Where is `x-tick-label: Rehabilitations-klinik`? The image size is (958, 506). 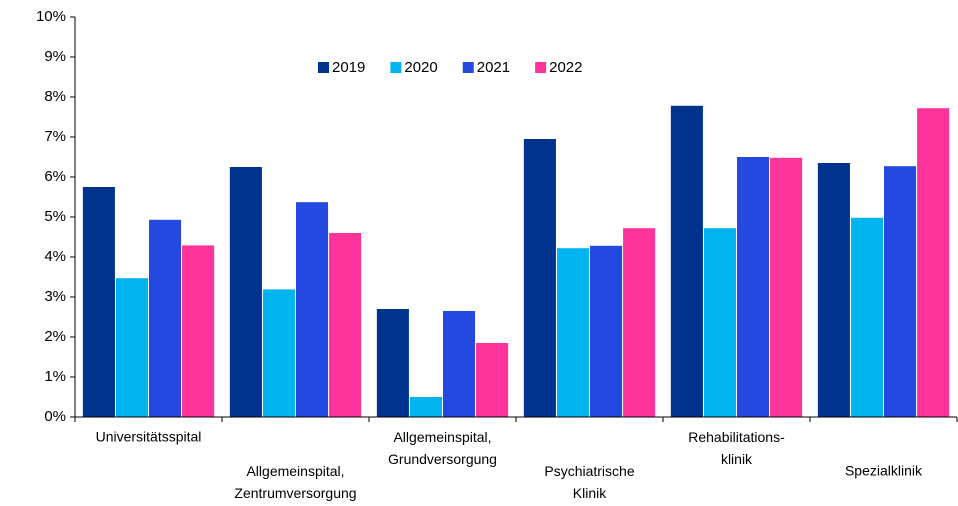 x-tick-label: Rehabilitations-klinik is located at coordinates (736, 448).